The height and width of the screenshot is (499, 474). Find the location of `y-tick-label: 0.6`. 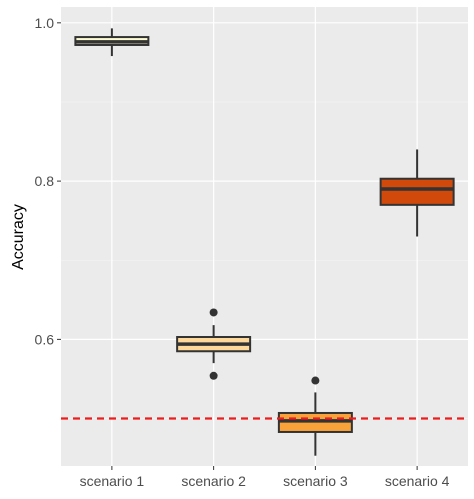

y-tick-label: 0.6 is located at coordinates (45, 339).